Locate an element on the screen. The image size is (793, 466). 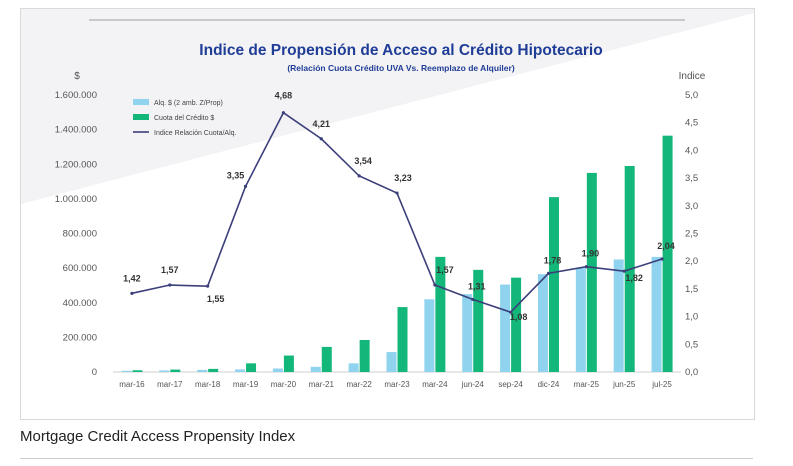
index-data-label: 3,54 is located at coordinates (363, 161).